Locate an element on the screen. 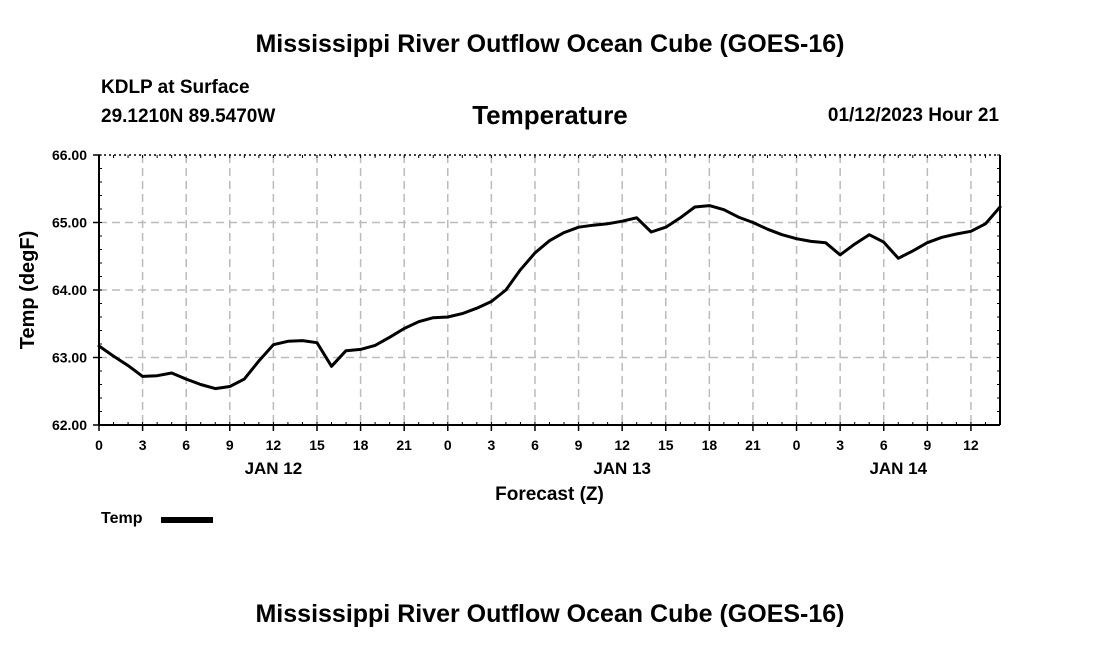 The image size is (1100, 650). y-tick-label: 66.00 is located at coordinates (69, 155).